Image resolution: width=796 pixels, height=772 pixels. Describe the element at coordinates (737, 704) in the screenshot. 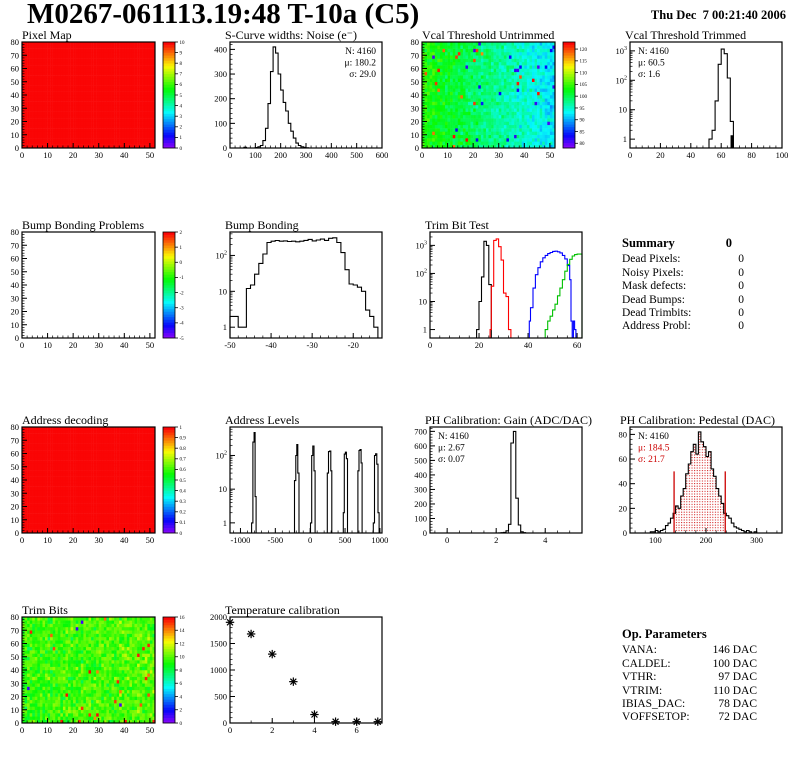

I see `op-value: 78 DAC` at that location.